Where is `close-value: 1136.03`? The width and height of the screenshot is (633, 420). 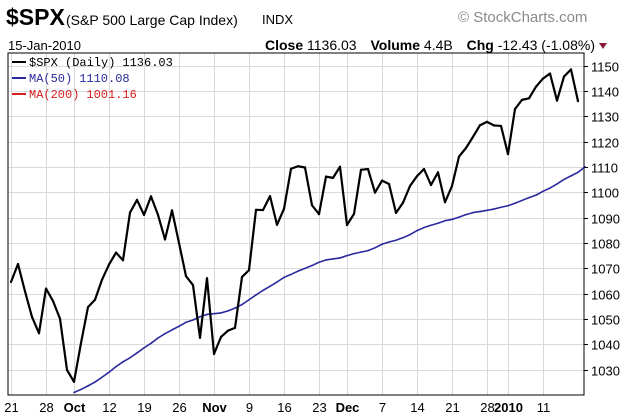
close-value: 1136.03 is located at coordinates (332, 45).